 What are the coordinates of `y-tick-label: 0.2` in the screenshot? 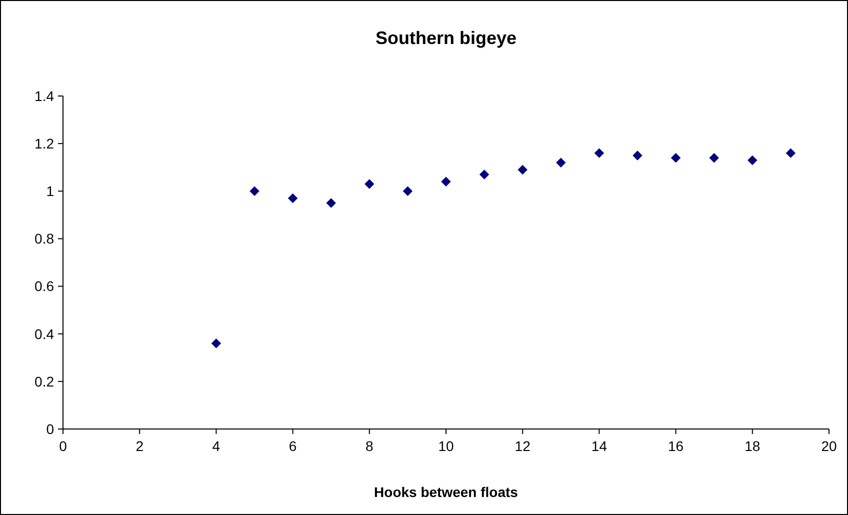 It's located at (44, 381).